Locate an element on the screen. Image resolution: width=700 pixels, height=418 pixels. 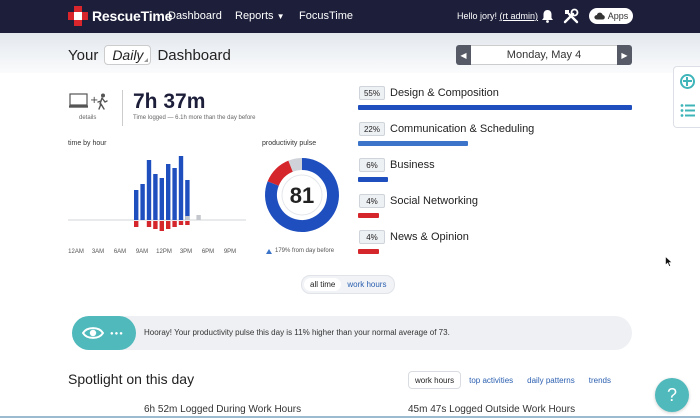
category-percent: 55% is located at coordinates (372, 93).